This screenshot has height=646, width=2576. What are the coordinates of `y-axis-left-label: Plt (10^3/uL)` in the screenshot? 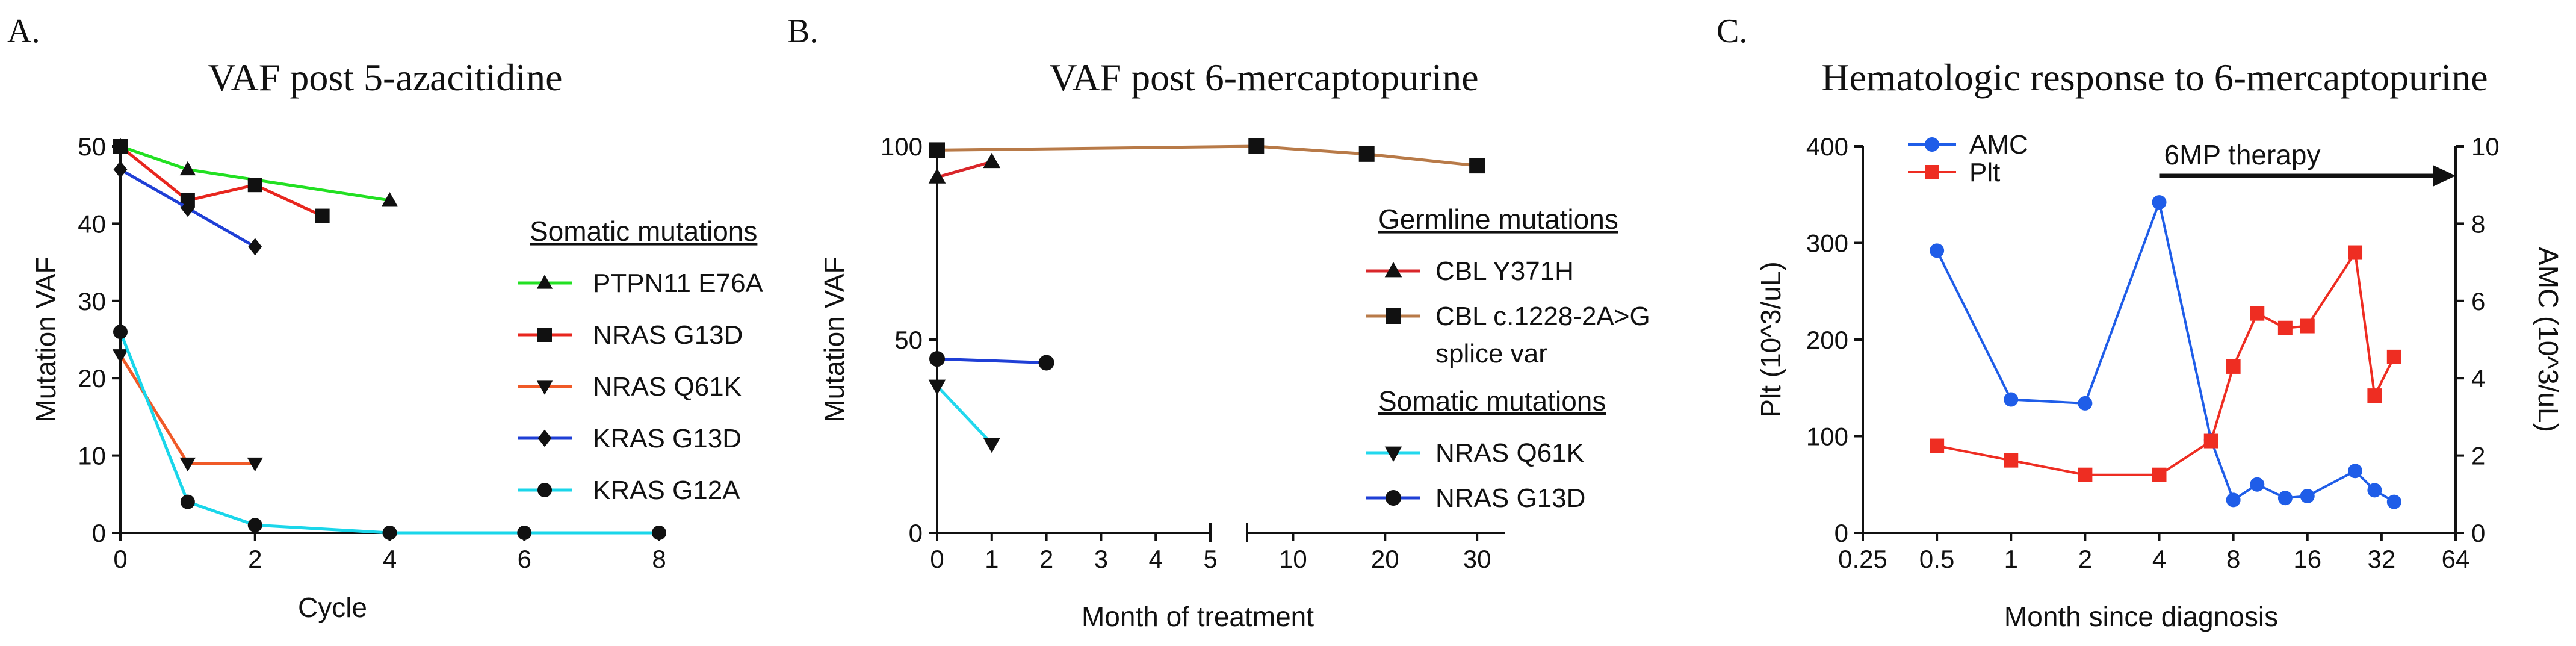 It's located at (1771, 339).